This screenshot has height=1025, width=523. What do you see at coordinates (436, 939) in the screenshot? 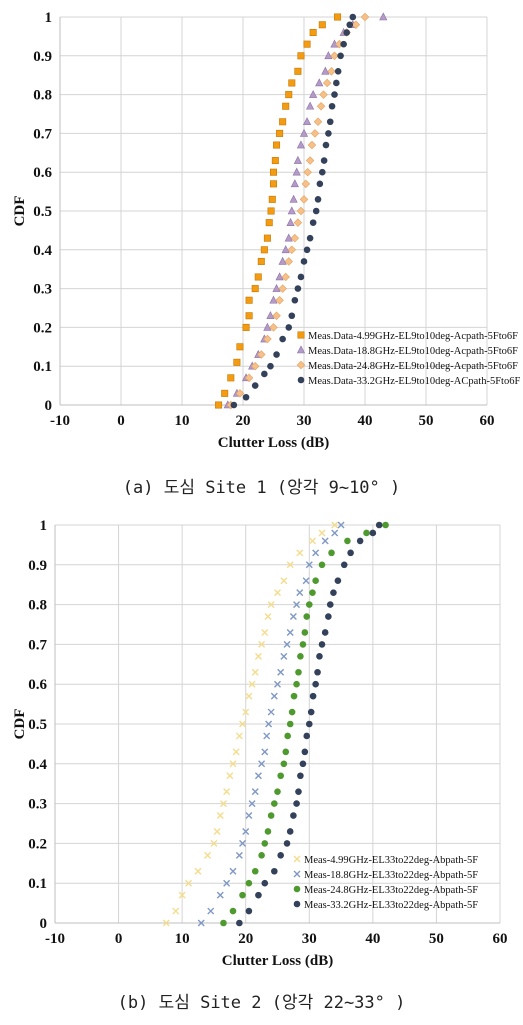
I see `chart-b-x-tick-label: 50` at bounding box center [436, 939].